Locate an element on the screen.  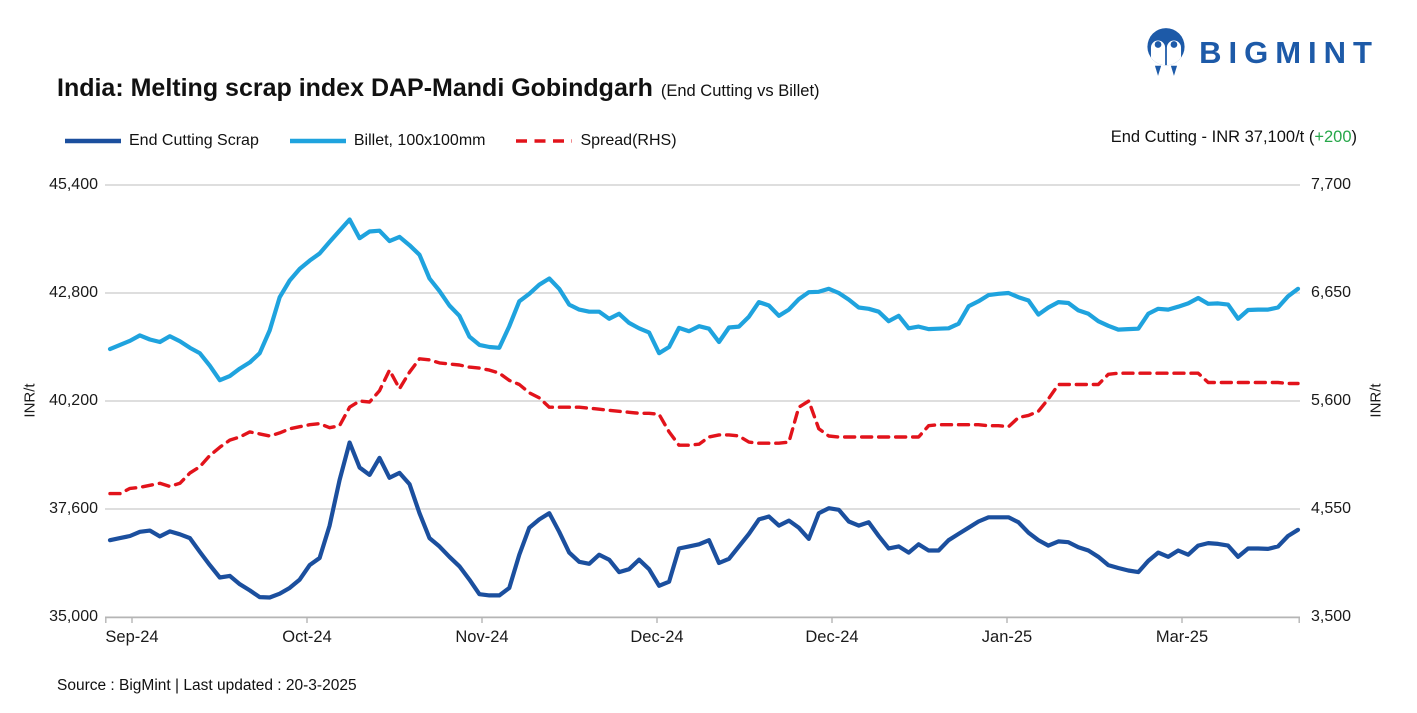
legend-label: Billet, 100x100mm is located at coordinates (419, 140).